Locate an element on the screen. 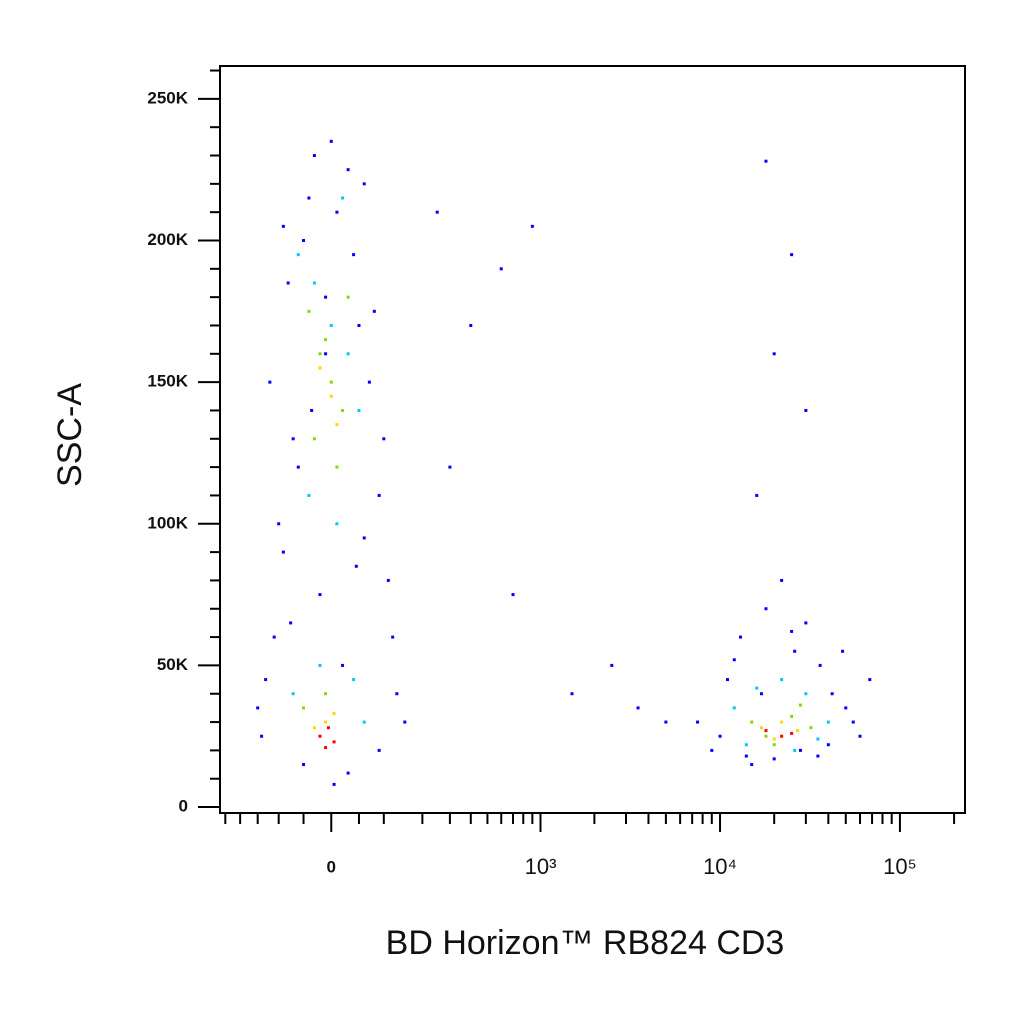  x-tick-label: 0 is located at coordinates (331, 866).